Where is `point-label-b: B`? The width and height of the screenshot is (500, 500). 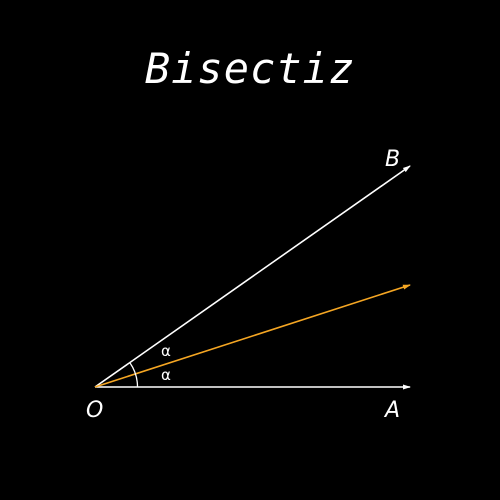 point-label-b: B is located at coordinates (392, 159).